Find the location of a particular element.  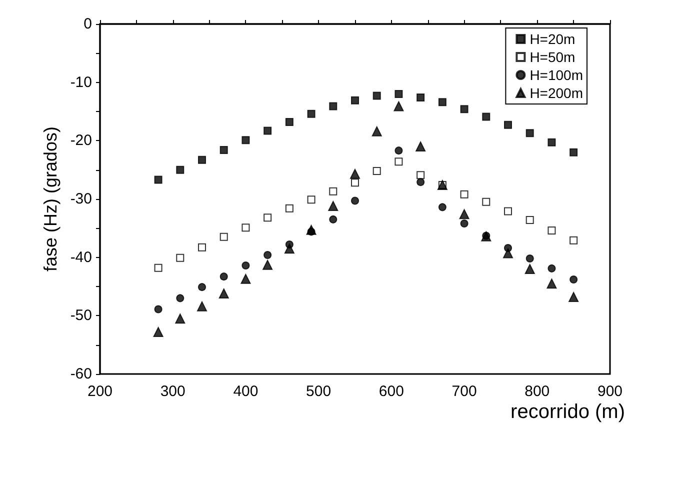

legend-label: H=100m is located at coordinates (557, 75).